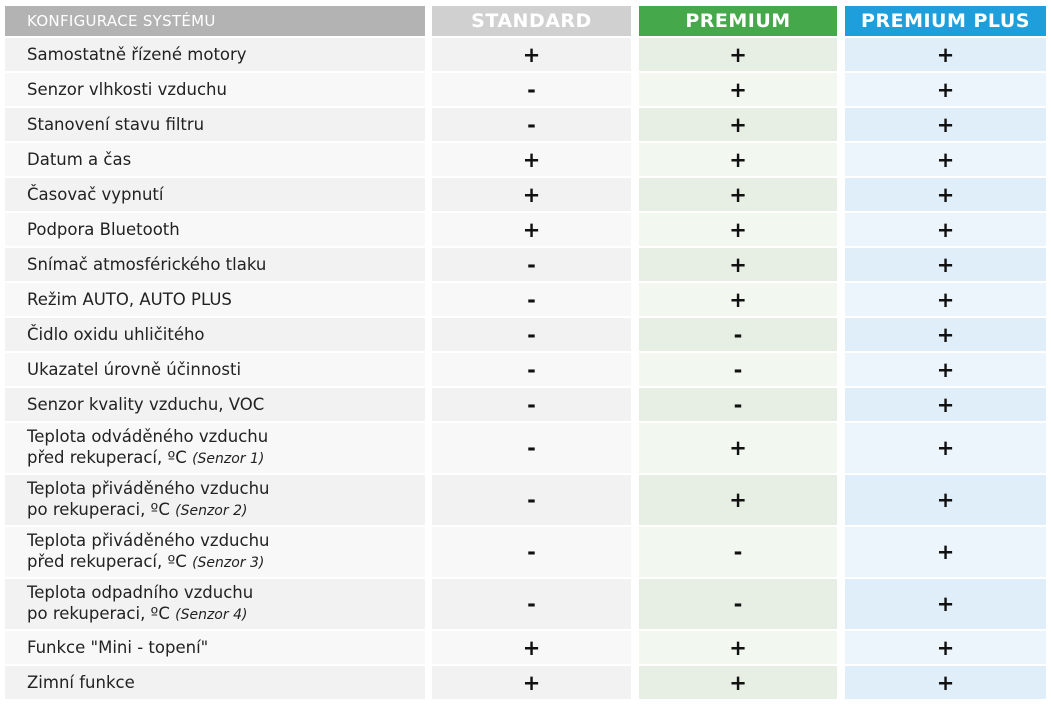  I want to click on row-label: Snímač atmosférického tlaku, so click(215, 264).